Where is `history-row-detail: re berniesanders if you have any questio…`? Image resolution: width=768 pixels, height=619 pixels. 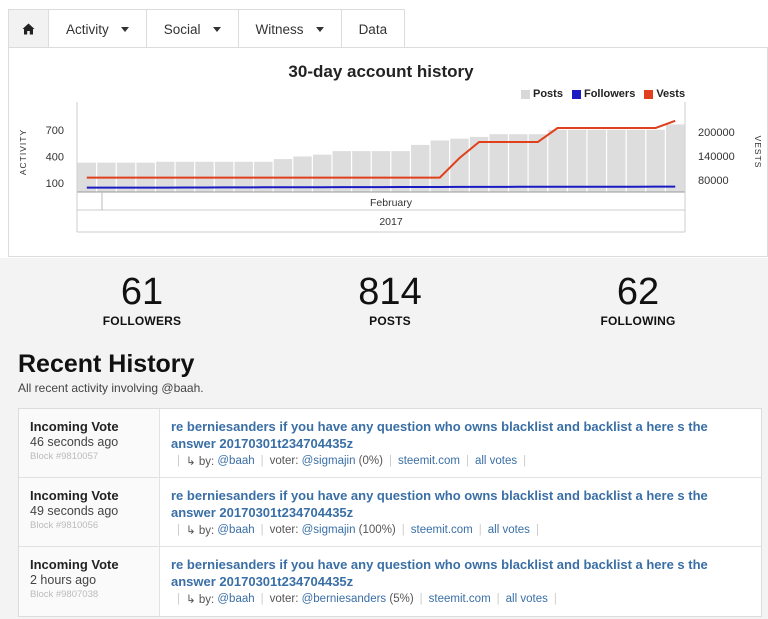
history-row-detail: re berniesanders if you have any questio… is located at coordinates (460, 443).